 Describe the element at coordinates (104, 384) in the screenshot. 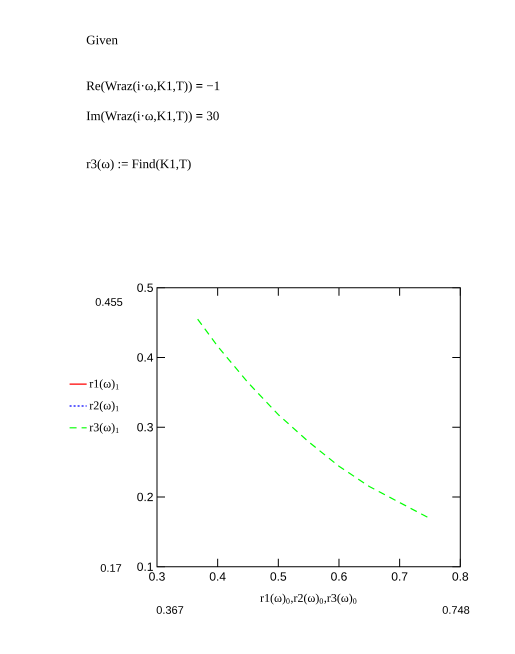

I see `legend-label: r1(ω)$_{1}$` at that location.